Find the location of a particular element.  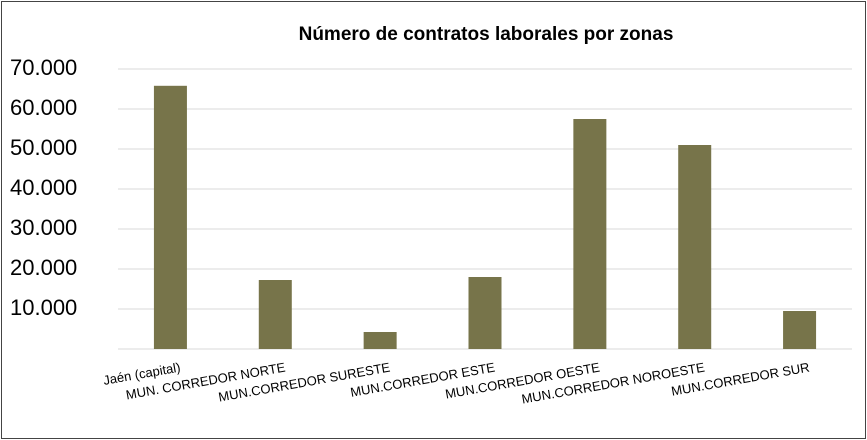

chart-title: Número de contratos laborales por zonas is located at coordinates (486, 34).